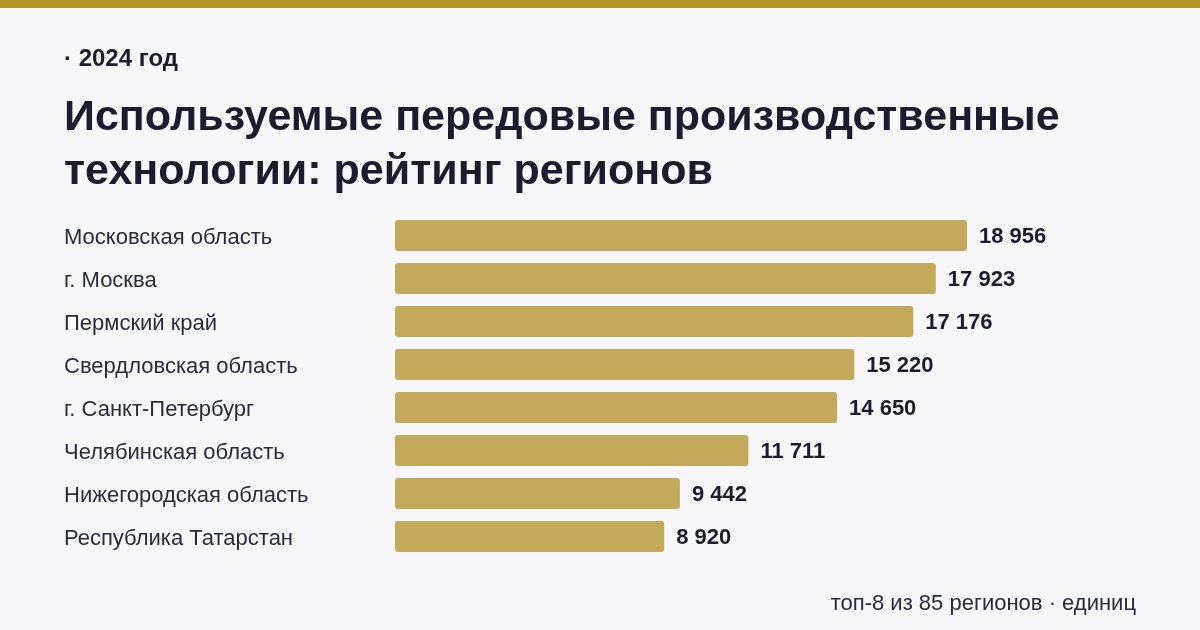 The height and width of the screenshot is (630, 1200). I want to click on data-label: 14 650, so click(883, 408).